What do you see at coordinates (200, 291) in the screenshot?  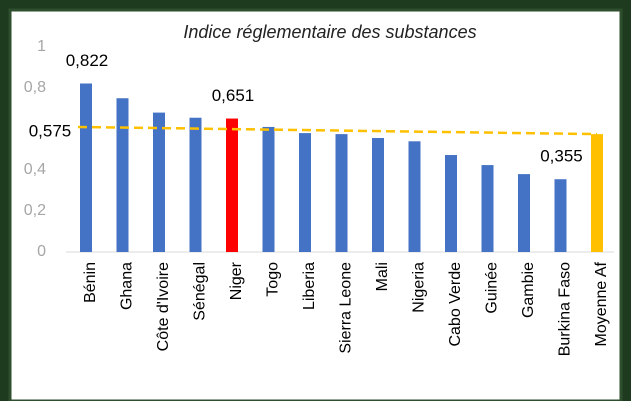 I see `x-tick-label: Sénégal` at bounding box center [200, 291].